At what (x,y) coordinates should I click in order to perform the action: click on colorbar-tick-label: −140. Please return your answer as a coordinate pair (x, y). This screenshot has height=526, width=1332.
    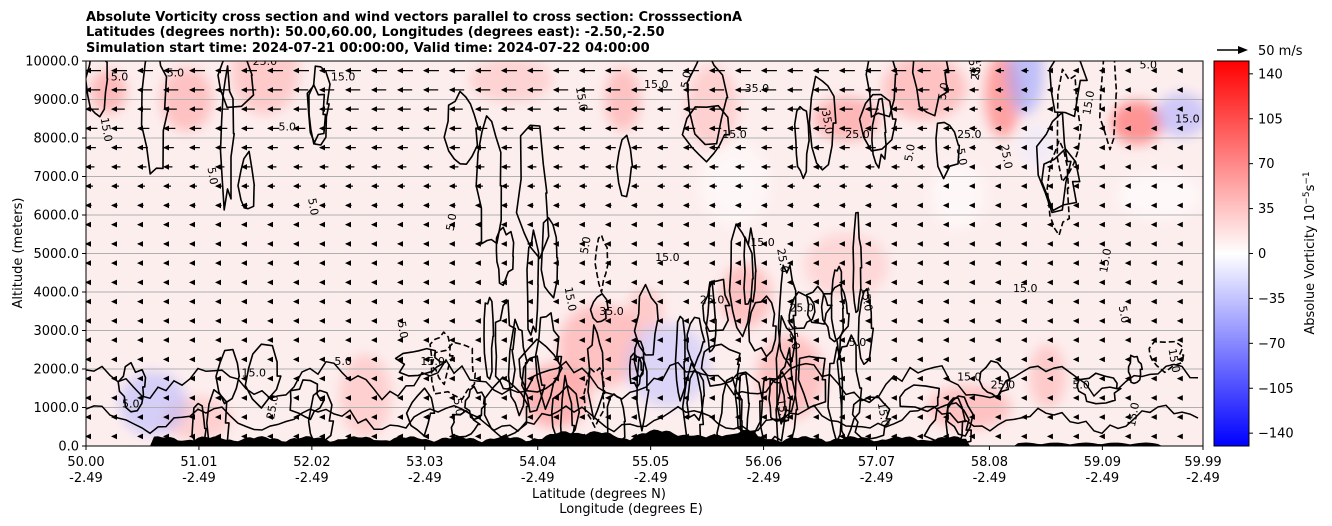
    Looking at the image, I should click on (1276, 434).